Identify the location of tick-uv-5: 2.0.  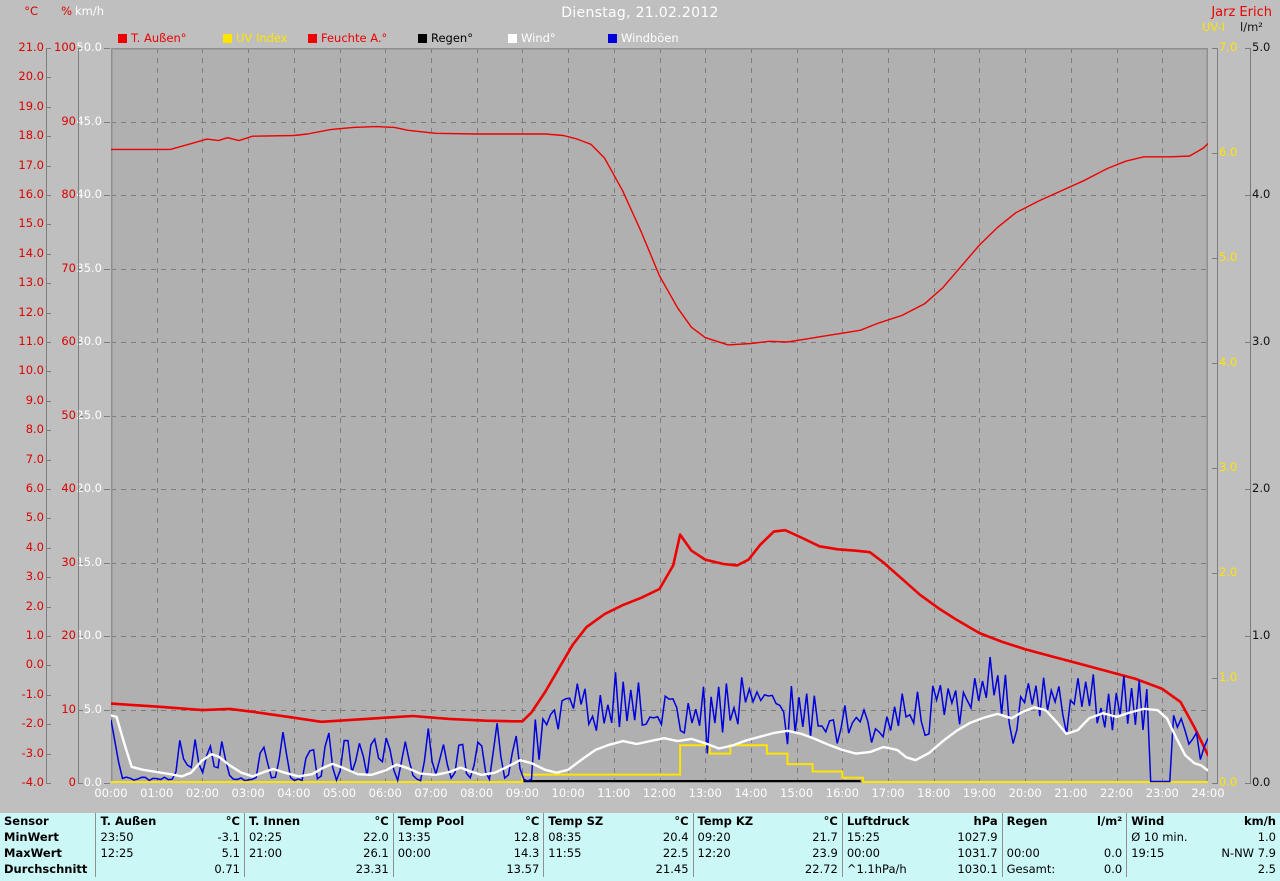
(1228, 572).